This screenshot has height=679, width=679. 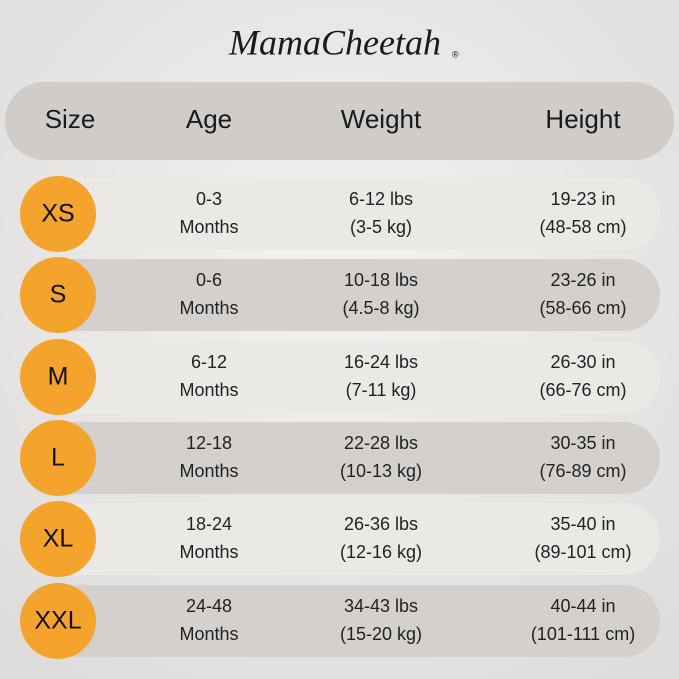 I want to click on size-label: M, so click(x=58, y=377).